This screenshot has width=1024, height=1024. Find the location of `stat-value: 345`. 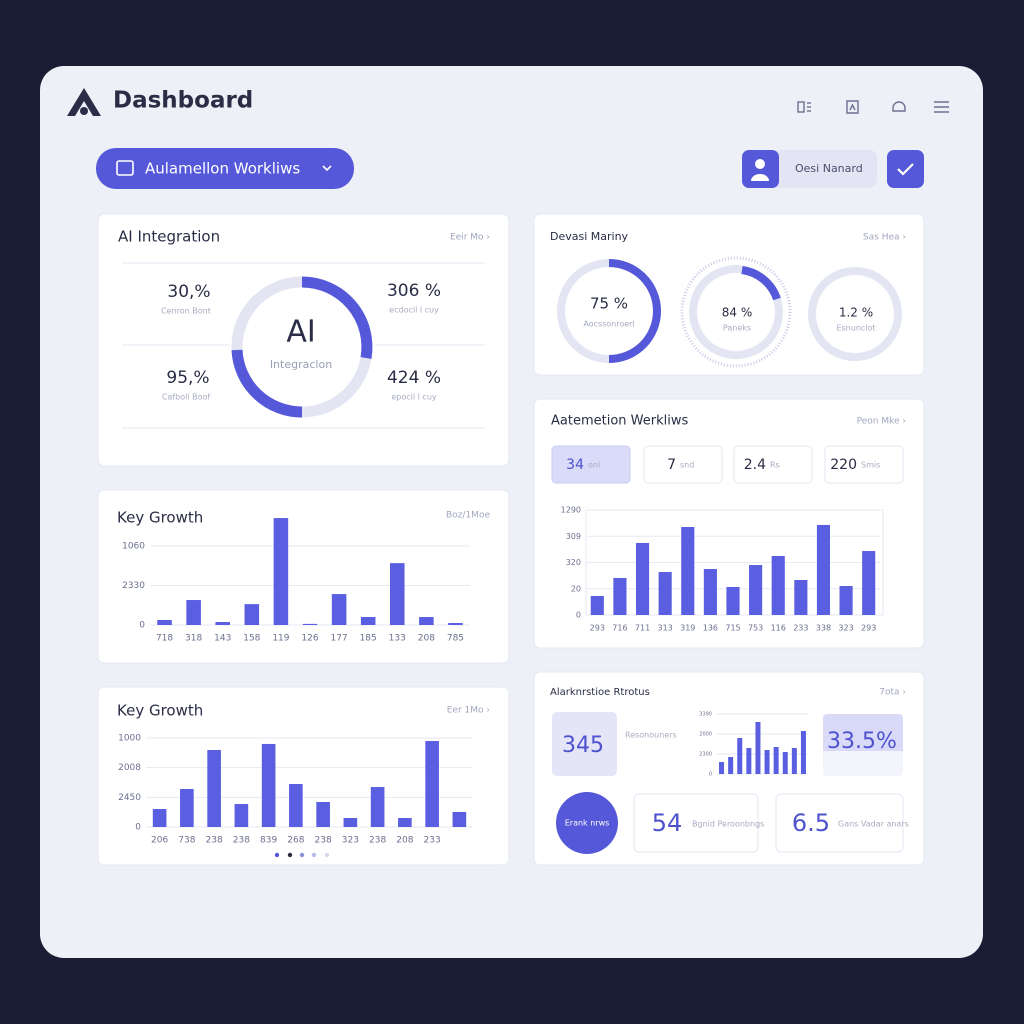

stat-value: 345 is located at coordinates (583, 745).